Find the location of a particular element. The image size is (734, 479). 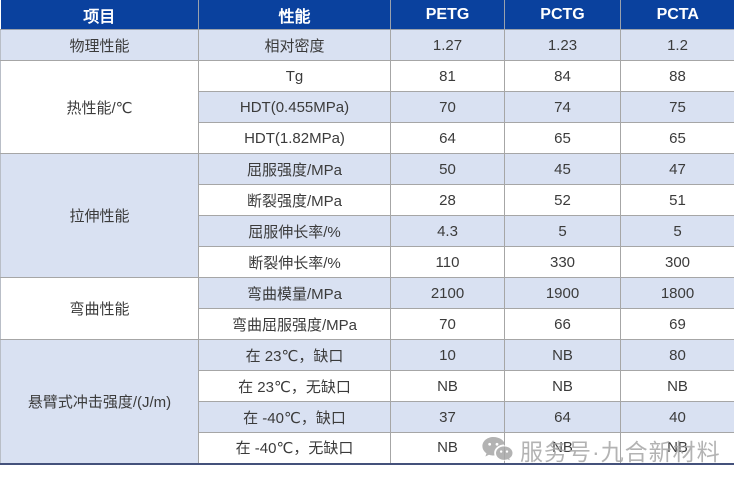

table-row: 弯曲性能 弯曲模量/MPa 2100 1900 1800 is located at coordinates (367, 308).